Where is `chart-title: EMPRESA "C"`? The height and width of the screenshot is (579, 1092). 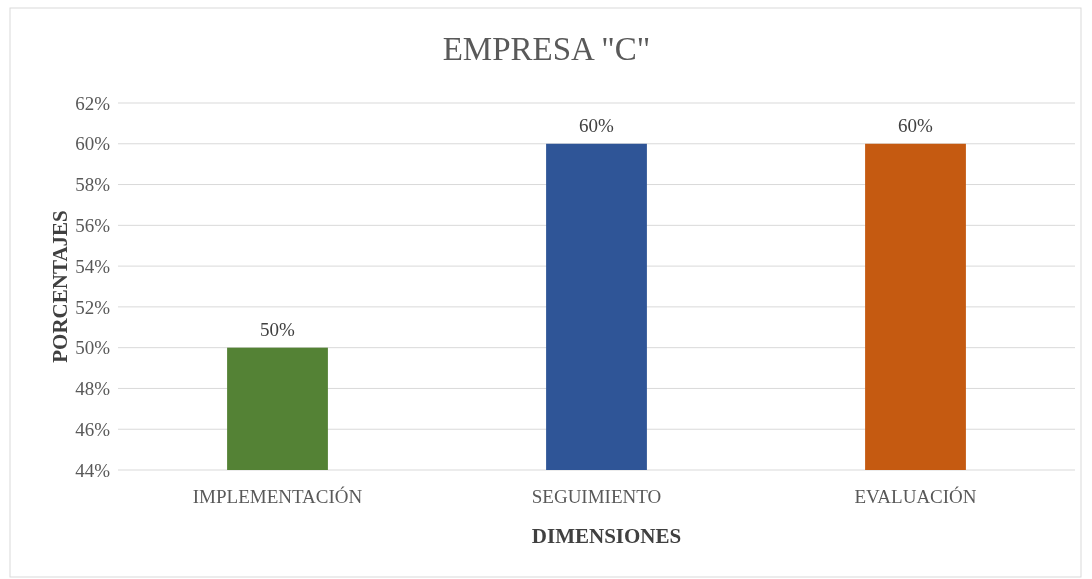
chart-title: EMPRESA "C" is located at coordinates (546, 49).